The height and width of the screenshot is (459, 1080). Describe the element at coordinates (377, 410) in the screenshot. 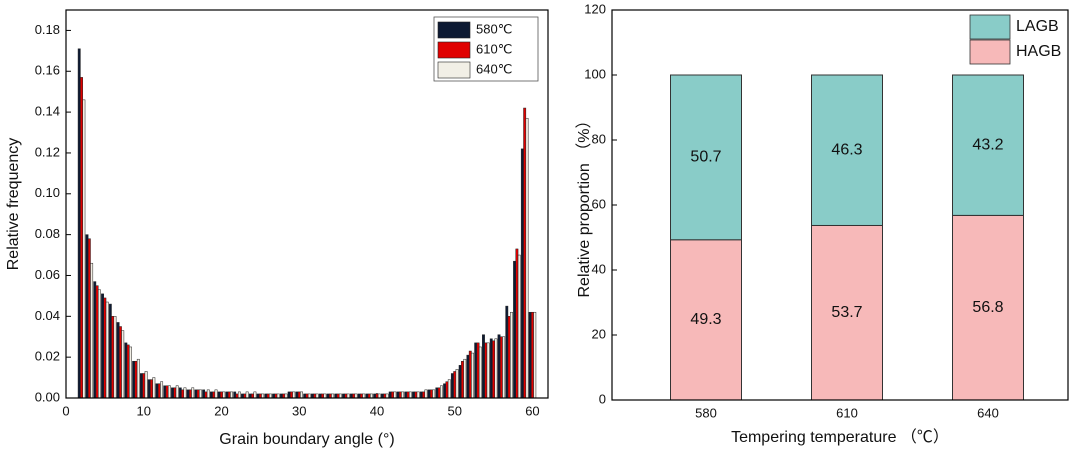

I see `x-tick-label: 40` at that location.